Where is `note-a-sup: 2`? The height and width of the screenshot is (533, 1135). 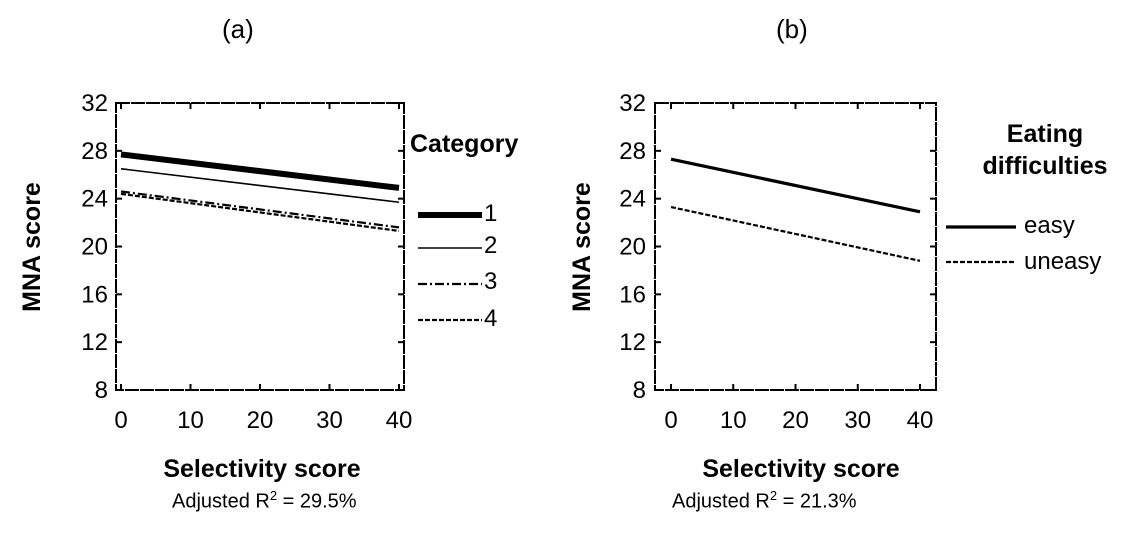
note-a-sup: 2 is located at coordinates (273, 495).